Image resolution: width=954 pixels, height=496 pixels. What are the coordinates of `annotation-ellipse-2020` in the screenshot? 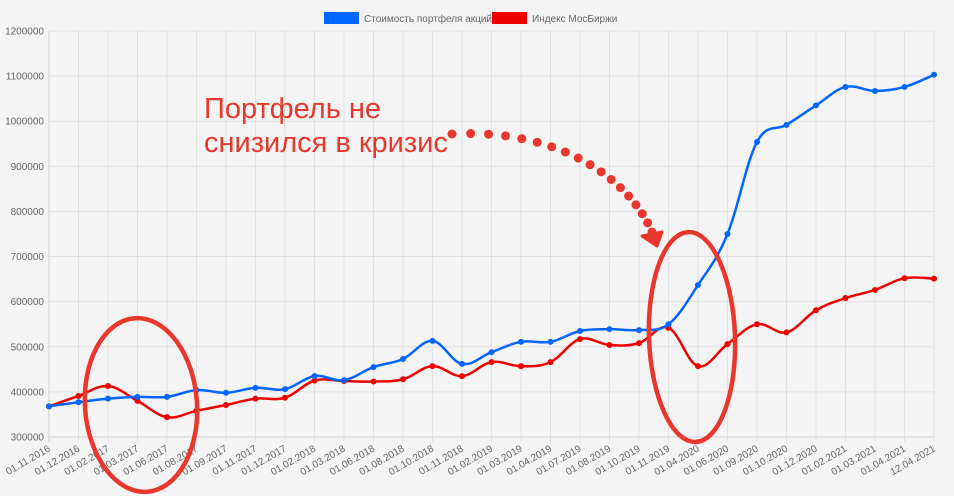 It's located at (692, 337).